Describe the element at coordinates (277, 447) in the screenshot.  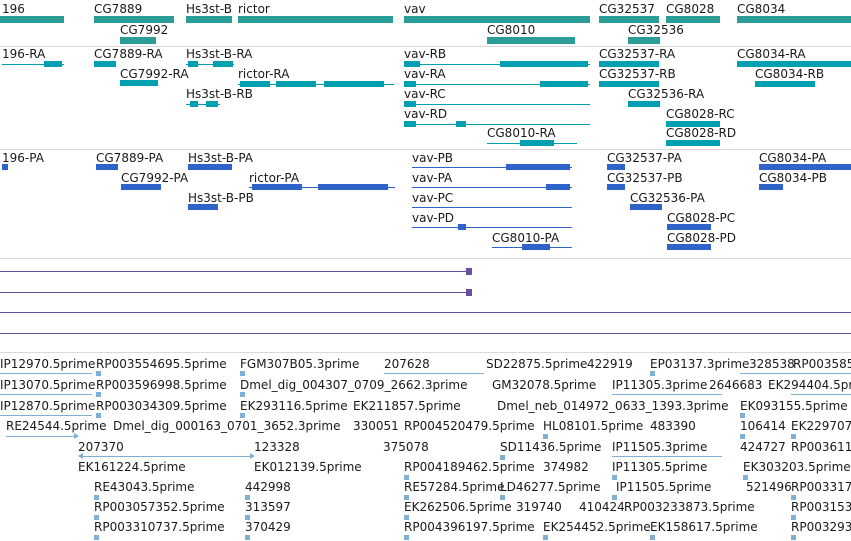
I see `est-label: 123328` at that location.